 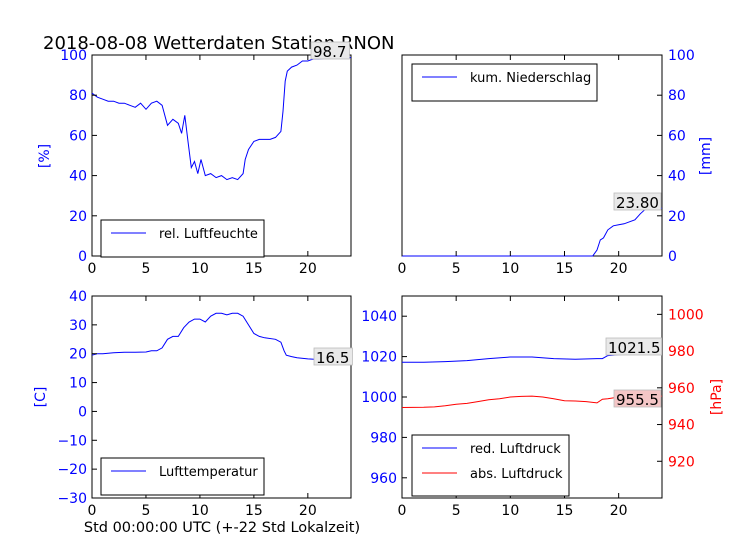 I want to click on plot-frame, so click(x=221, y=397).